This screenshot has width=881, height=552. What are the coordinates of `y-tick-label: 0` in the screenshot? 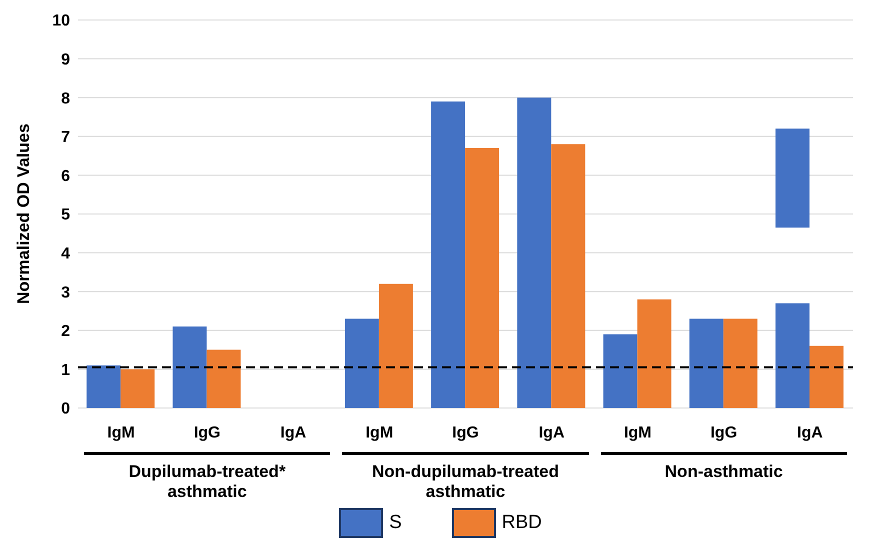 It's located at (65, 409).